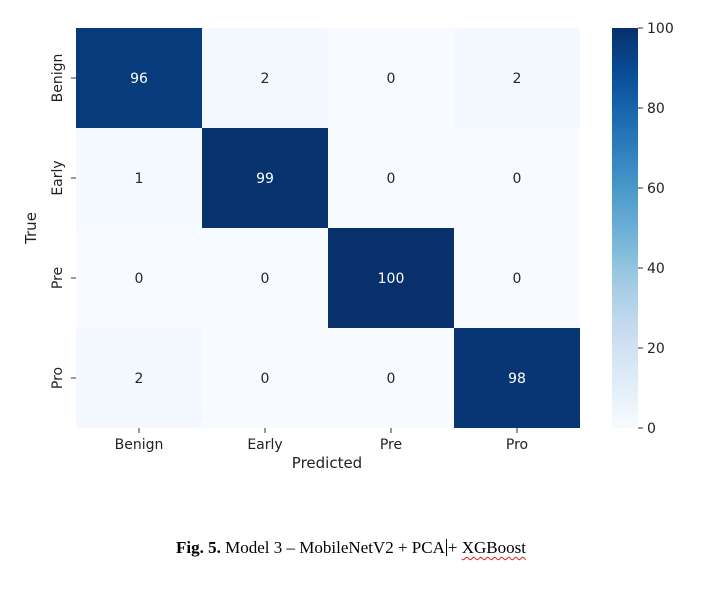  I want to click on x-axis-title: Predicted, so click(327, 463).